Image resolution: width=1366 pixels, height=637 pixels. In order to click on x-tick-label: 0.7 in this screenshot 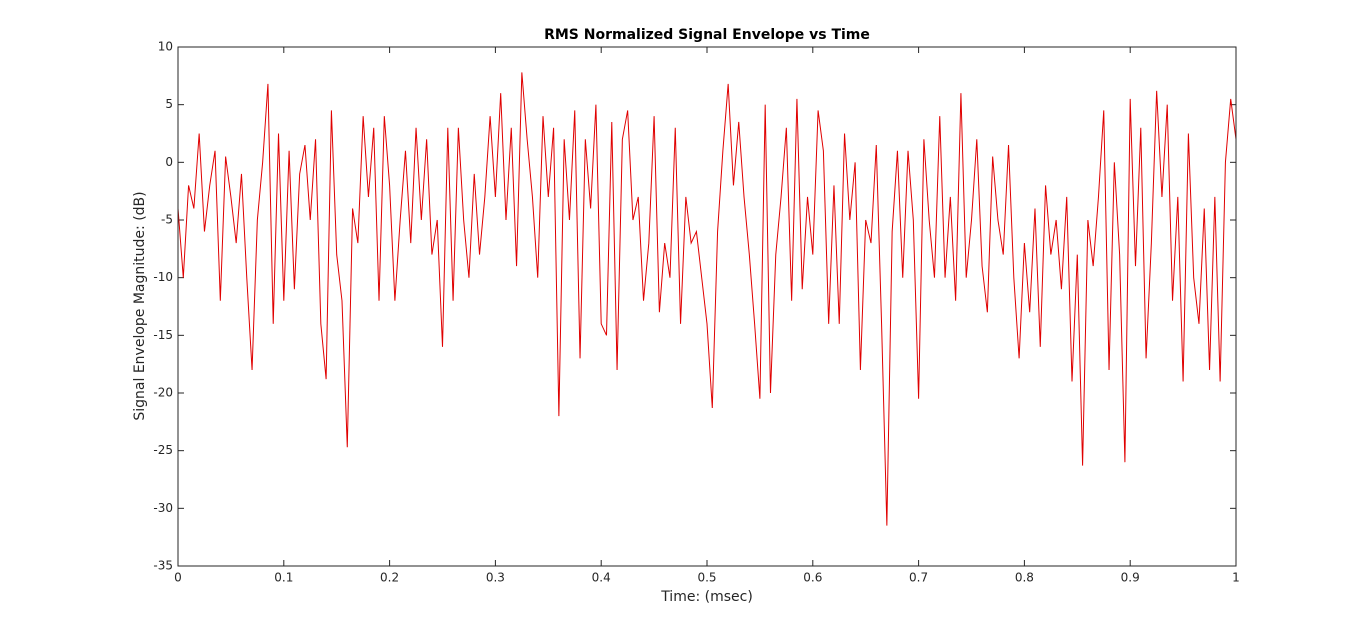, I will do `click(918, 578)`.